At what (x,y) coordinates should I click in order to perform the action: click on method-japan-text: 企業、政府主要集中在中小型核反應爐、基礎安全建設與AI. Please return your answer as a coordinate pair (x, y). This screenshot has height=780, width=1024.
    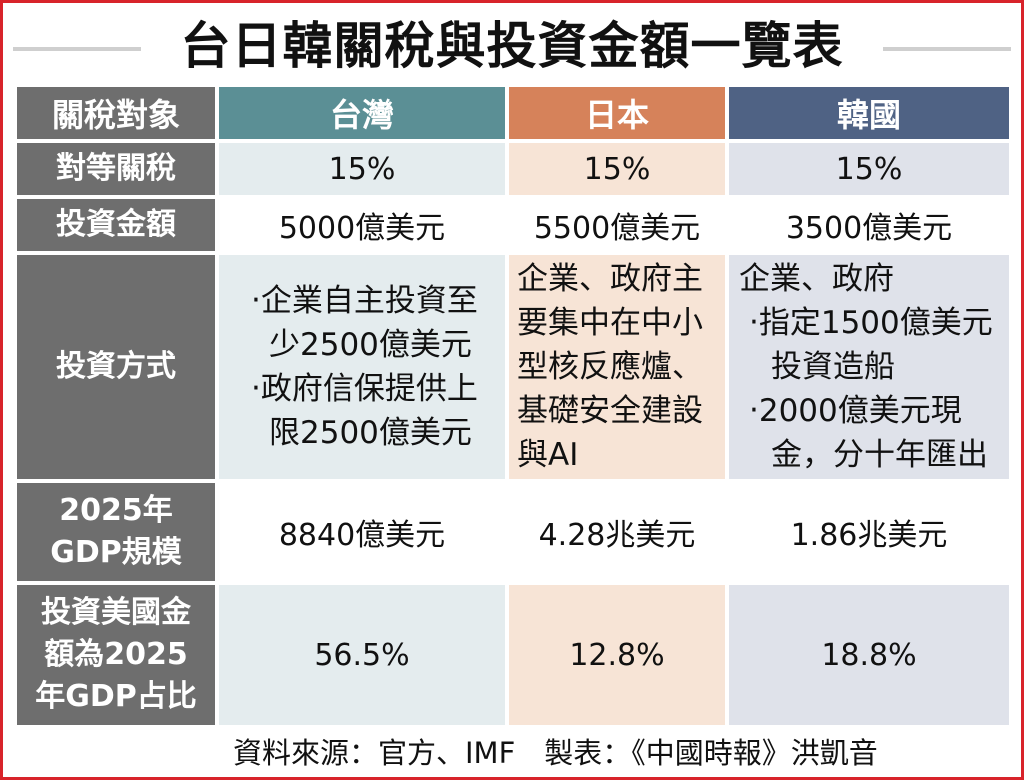
    Looking at the image, I should click on (610, 367).